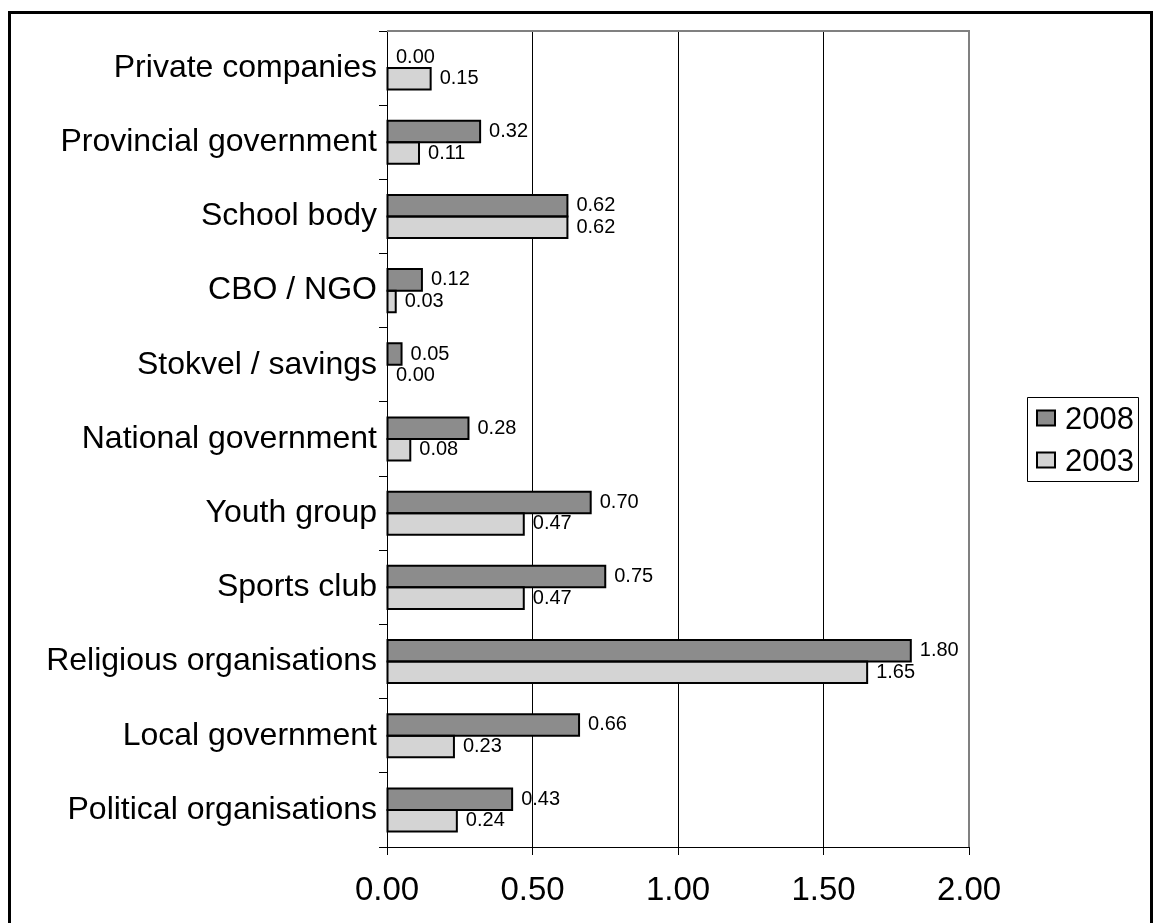  What do you see at coordinates (424, 299) in the screenshot?
I see `data-label: 0.03` at bounding box center [424, 299].